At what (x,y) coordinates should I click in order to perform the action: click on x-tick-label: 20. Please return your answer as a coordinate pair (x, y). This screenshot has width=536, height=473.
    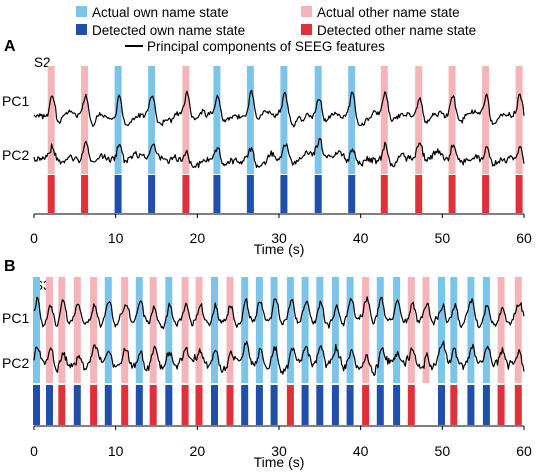
    Looking at the image, I should click on (198, 451).